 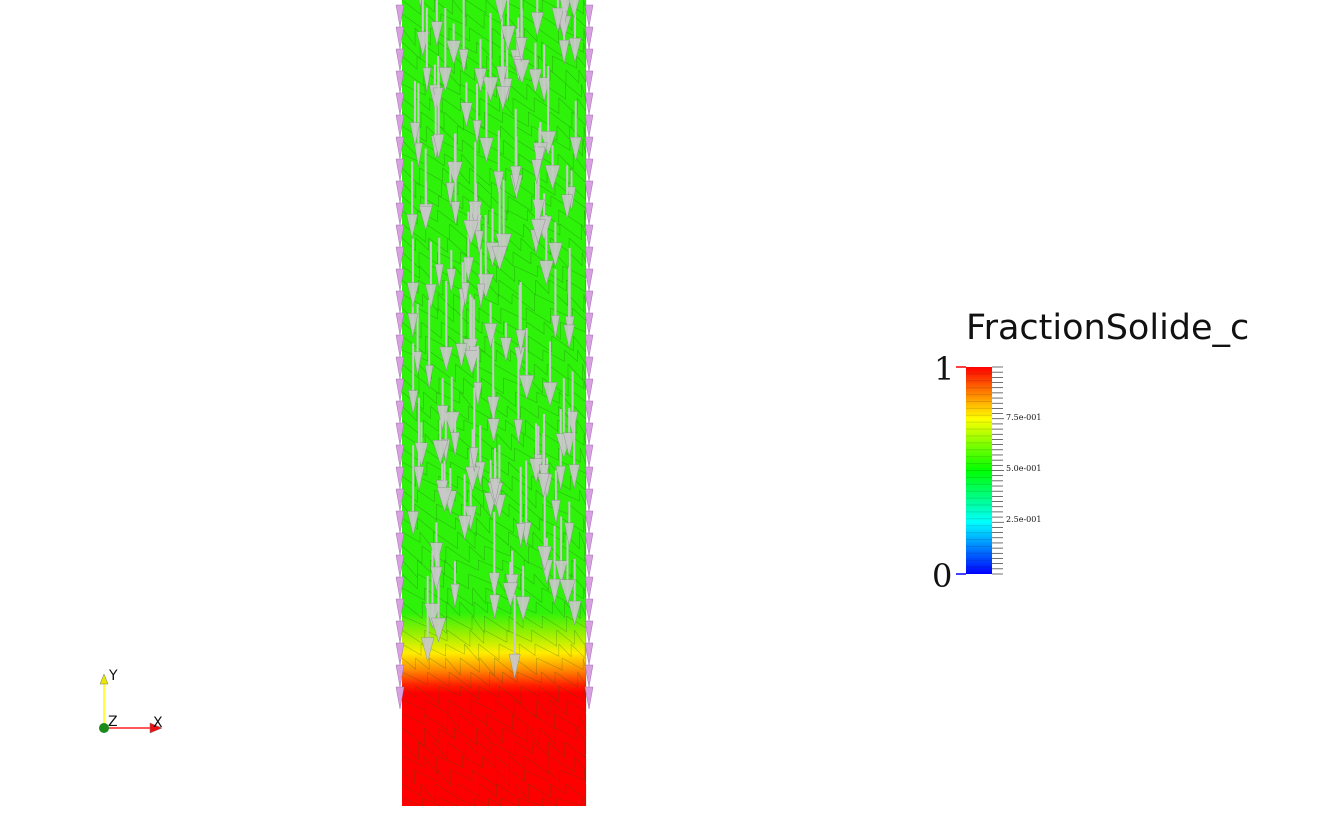 What do you see at coordinates (131, 703) in the screenshot?
I see `orientation-axes` at bounding box center [131, 703].